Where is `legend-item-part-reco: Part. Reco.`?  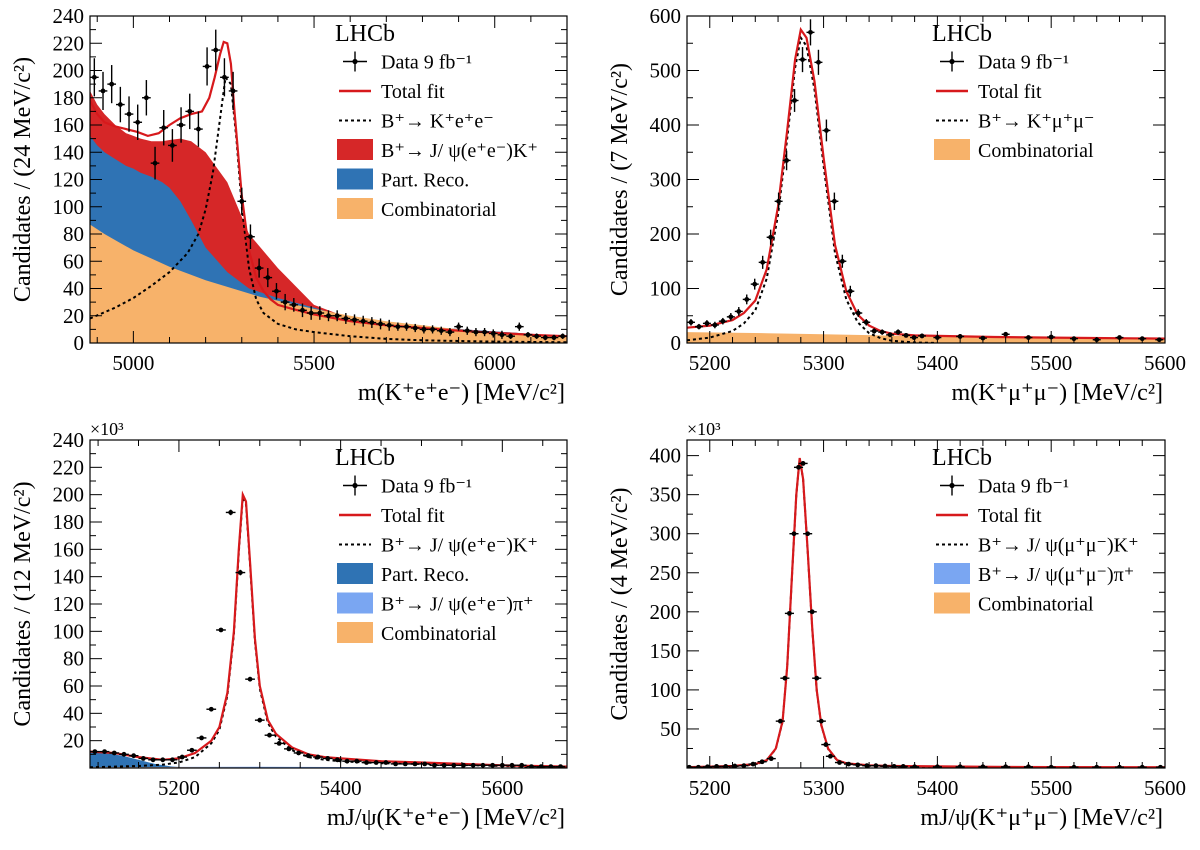
legend-item-part-reco: Part. Reco. is located at coordinates (403, 180).